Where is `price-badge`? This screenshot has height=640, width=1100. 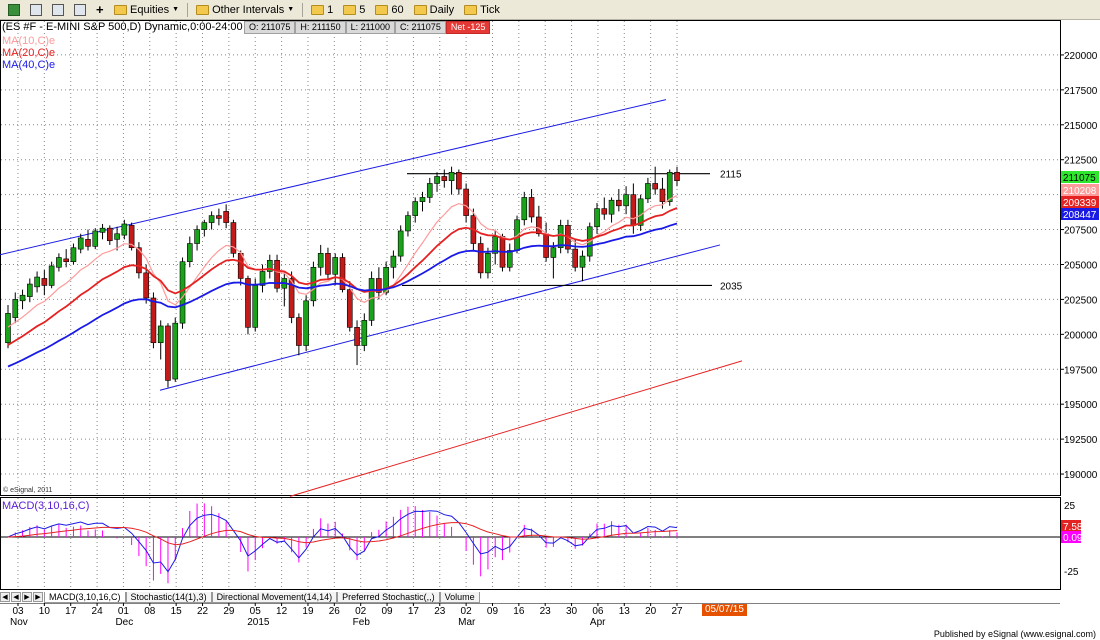 price-badge is located at coordinates (1080, 177).